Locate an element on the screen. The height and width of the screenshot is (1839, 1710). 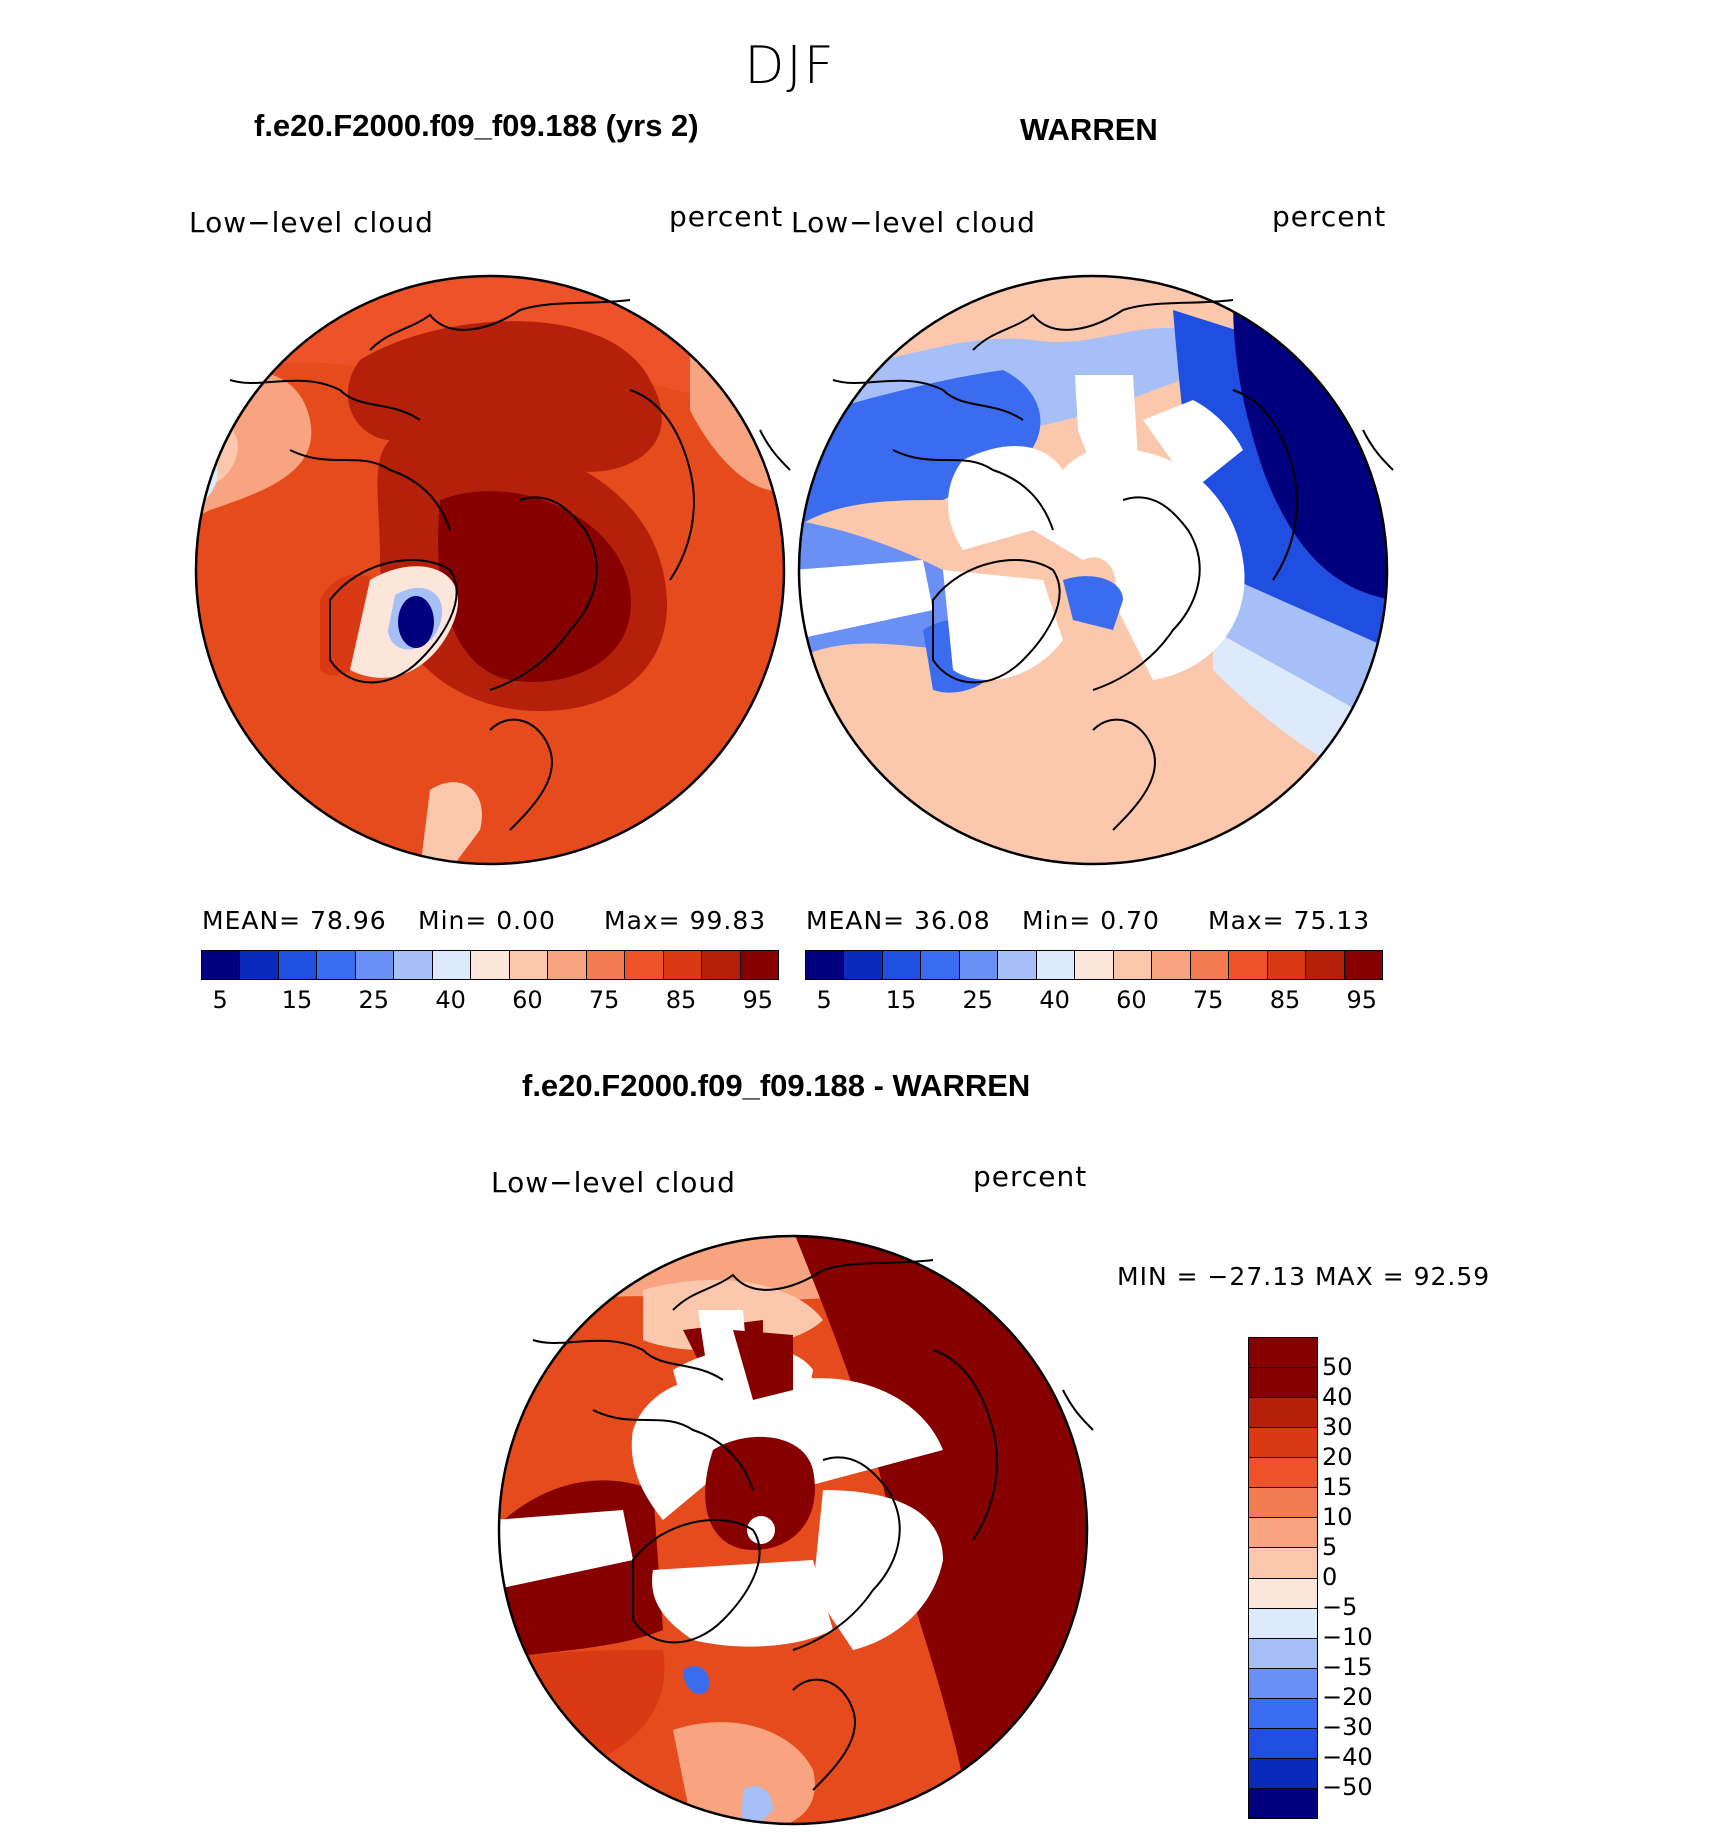
panel1-tick-label-5: 75 is located at coordinates (604, 1000).